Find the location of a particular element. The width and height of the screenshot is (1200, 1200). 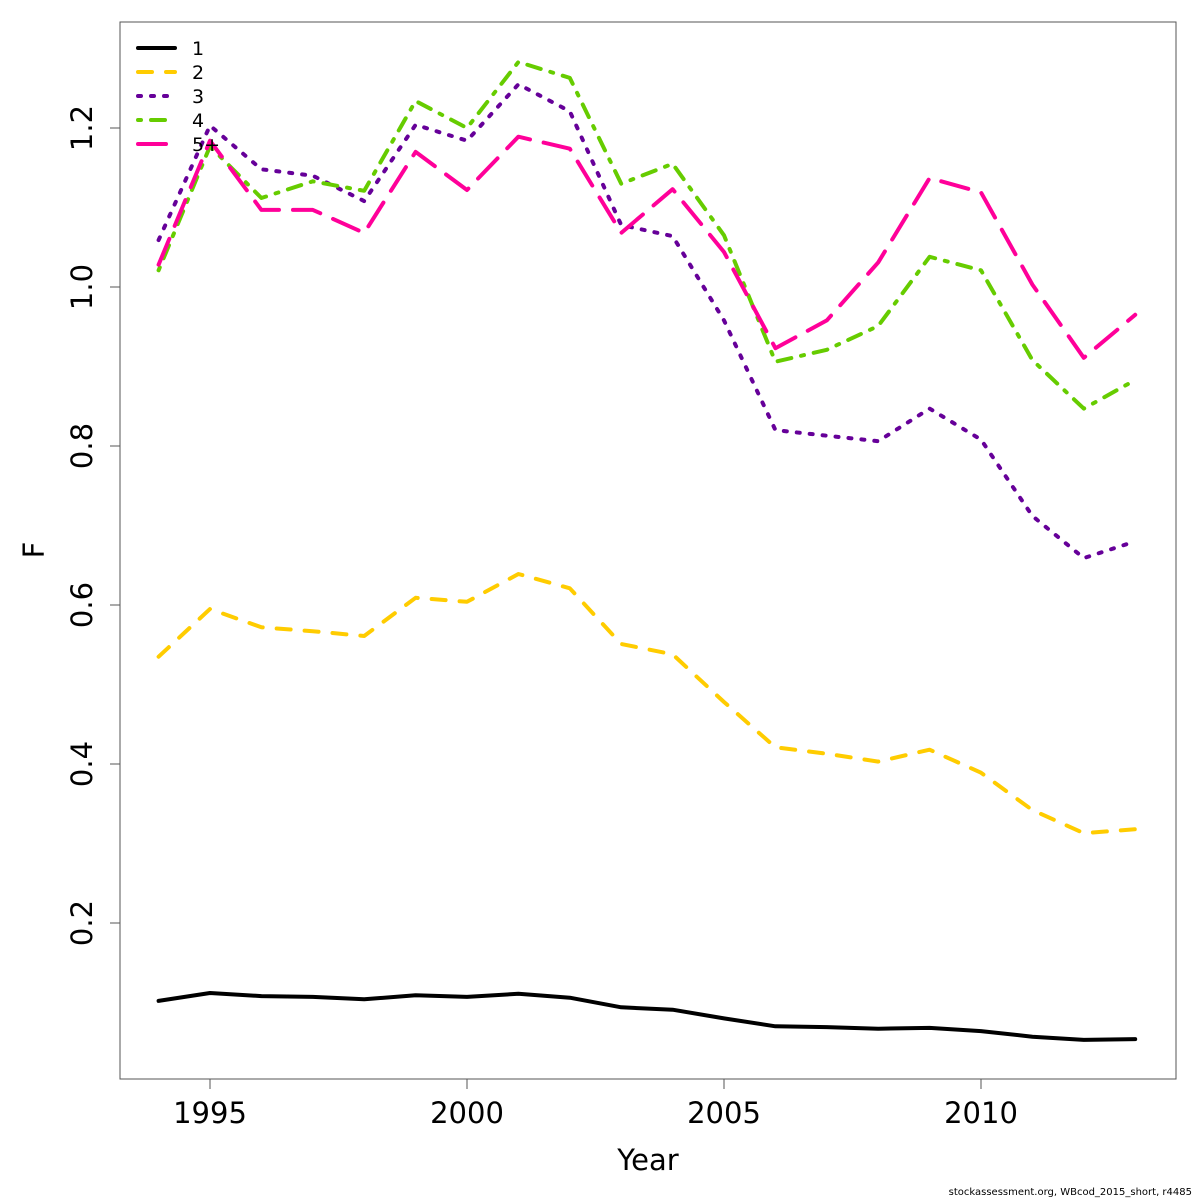

x-tick-label: 2005 is located at coordinates (724, 1113).